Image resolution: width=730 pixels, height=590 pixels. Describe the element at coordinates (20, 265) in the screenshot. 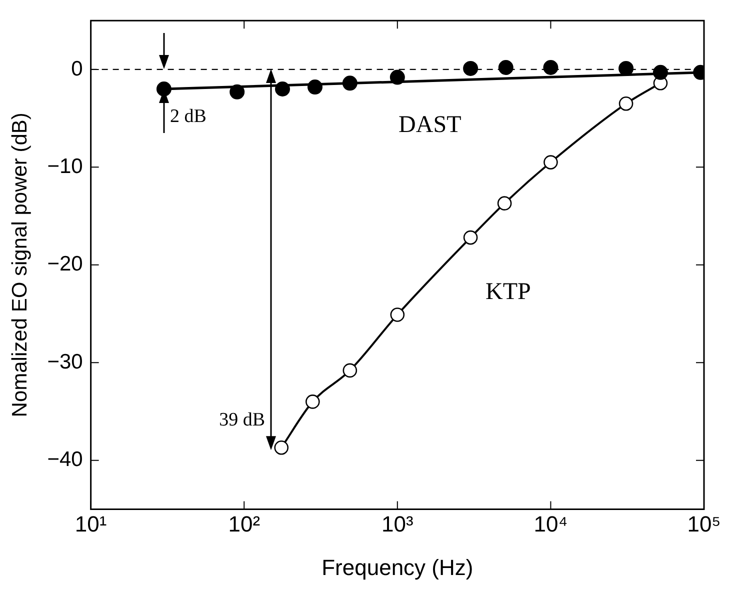

I see `y-axis-title: Nomalized EO signal power (dB)` at that location.